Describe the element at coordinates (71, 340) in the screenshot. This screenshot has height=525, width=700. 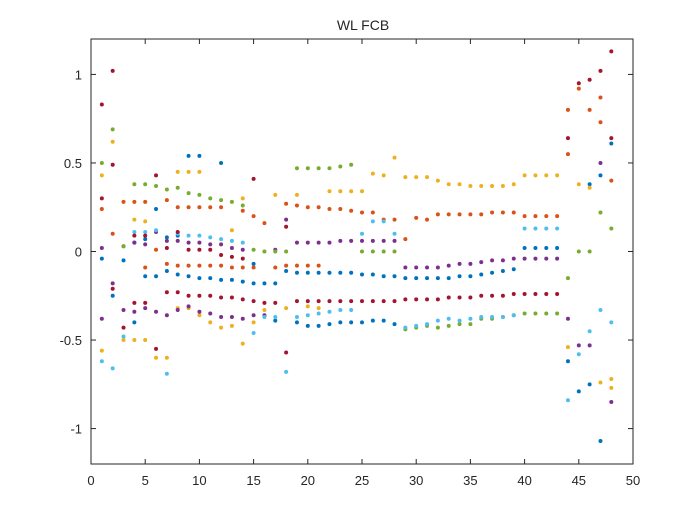
I see `y-tick-label: -0.5` at that location.